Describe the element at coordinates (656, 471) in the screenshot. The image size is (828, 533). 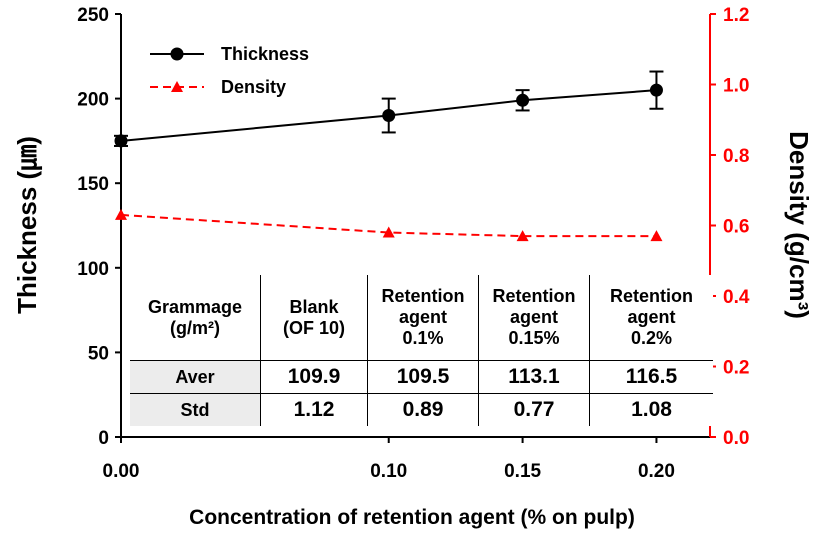
I see `x-tick-label: 0.20` at that location.